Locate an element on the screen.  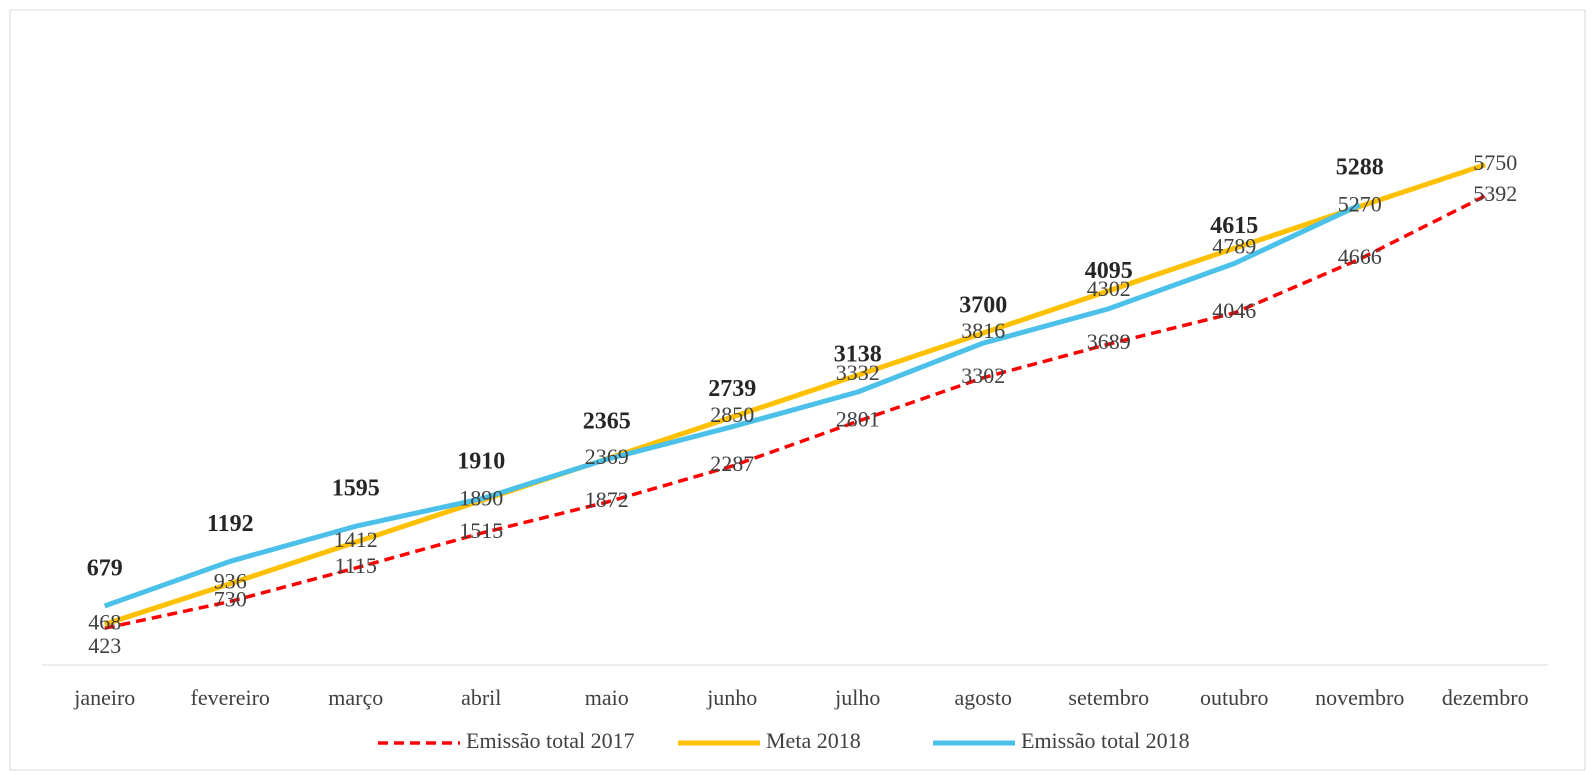
data-label: 2850 is located at coordinates (732, 414).